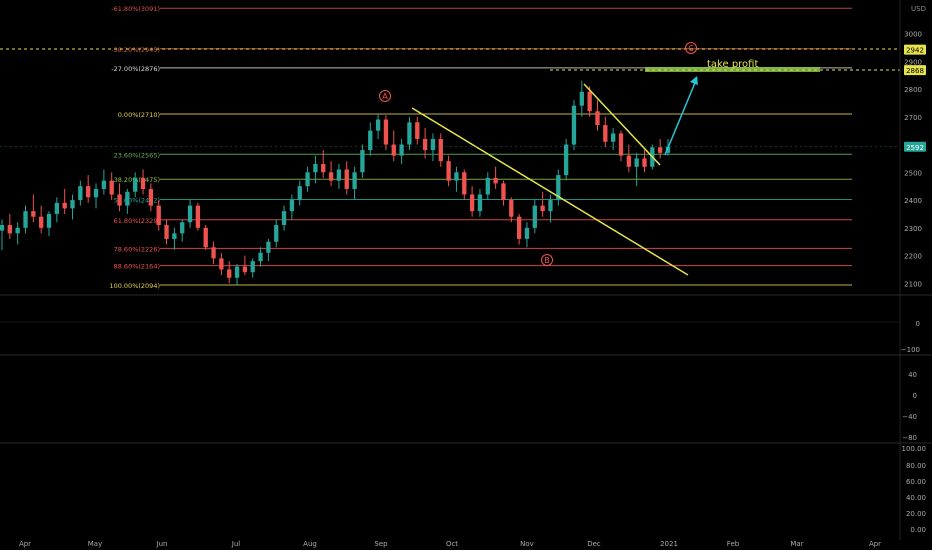  I want to click on price-tick-8: 2900, so click(913, 62).